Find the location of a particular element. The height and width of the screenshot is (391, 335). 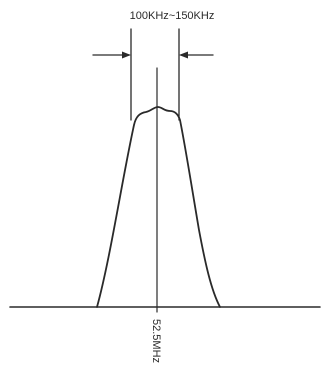

bandwidth-arrowhead-right is located at coordinates (183, 55).